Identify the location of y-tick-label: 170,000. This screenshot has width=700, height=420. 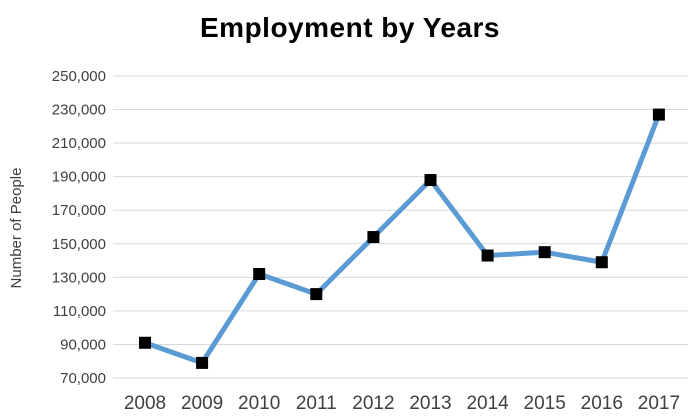
(79, 210).